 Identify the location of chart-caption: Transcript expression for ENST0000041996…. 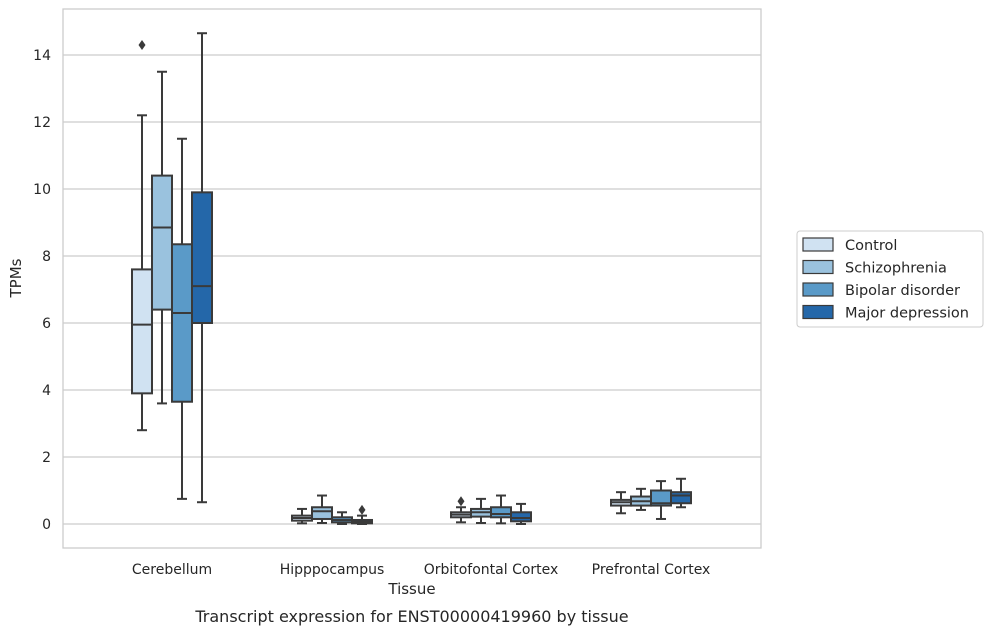
(411, 616).